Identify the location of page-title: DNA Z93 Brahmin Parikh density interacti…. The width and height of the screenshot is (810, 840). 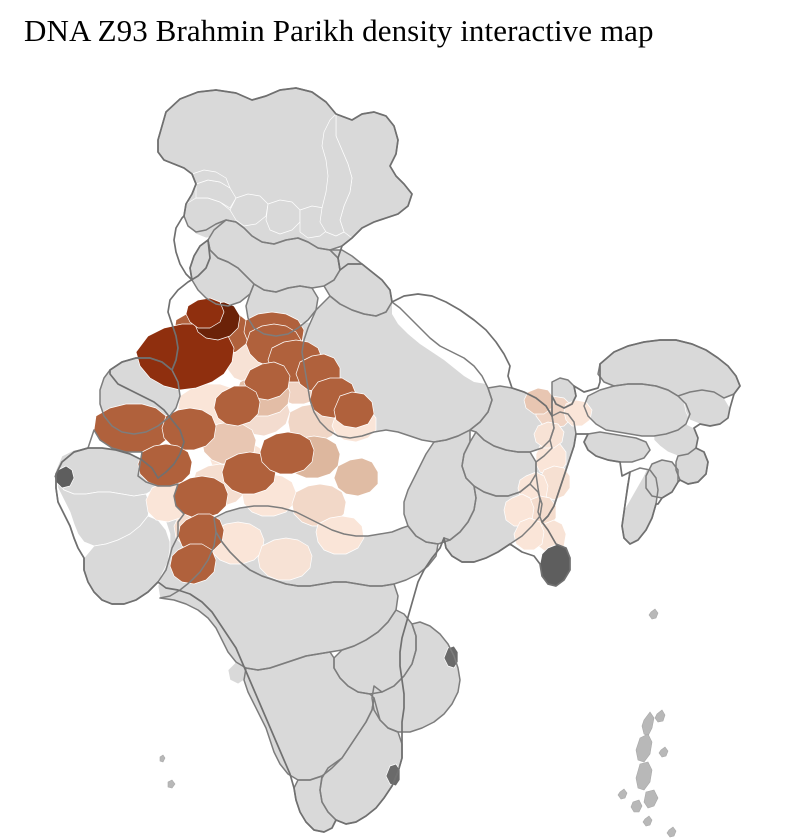
(339, 30).